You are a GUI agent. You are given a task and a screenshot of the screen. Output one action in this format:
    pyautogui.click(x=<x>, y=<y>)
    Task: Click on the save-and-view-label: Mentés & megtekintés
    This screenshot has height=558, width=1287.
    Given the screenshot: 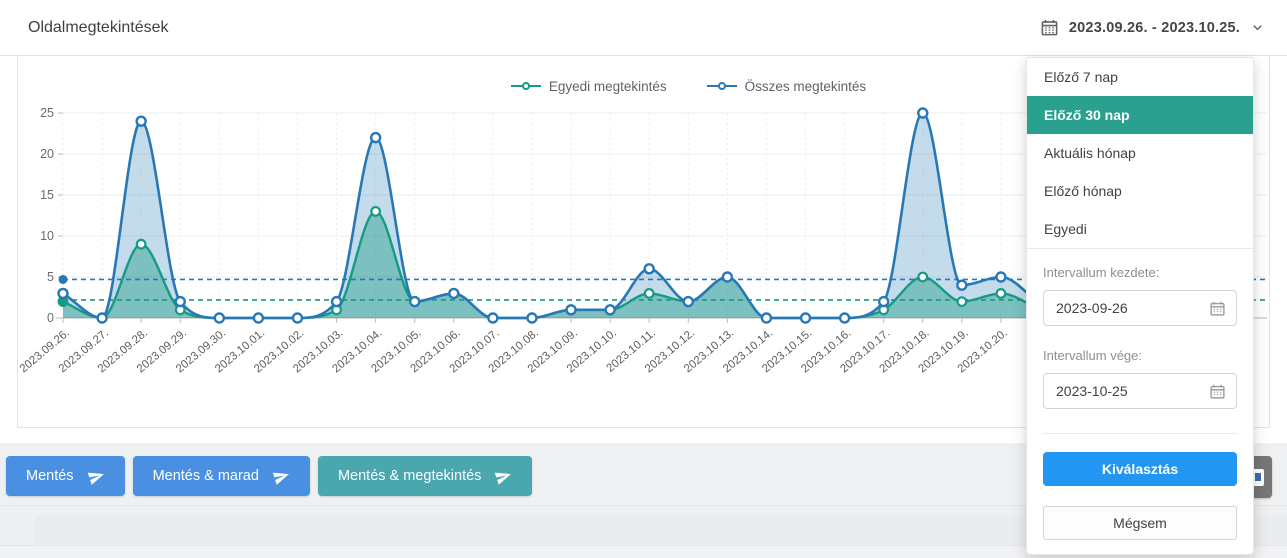 What is the action you would take?
    pyautogui.click(x=409, y=476)
    